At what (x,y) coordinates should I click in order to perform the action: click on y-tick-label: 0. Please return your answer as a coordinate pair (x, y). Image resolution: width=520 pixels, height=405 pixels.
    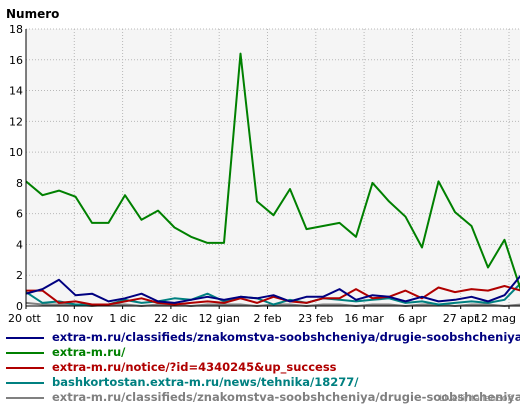
    Looking at the image, I should click on (19, 306).